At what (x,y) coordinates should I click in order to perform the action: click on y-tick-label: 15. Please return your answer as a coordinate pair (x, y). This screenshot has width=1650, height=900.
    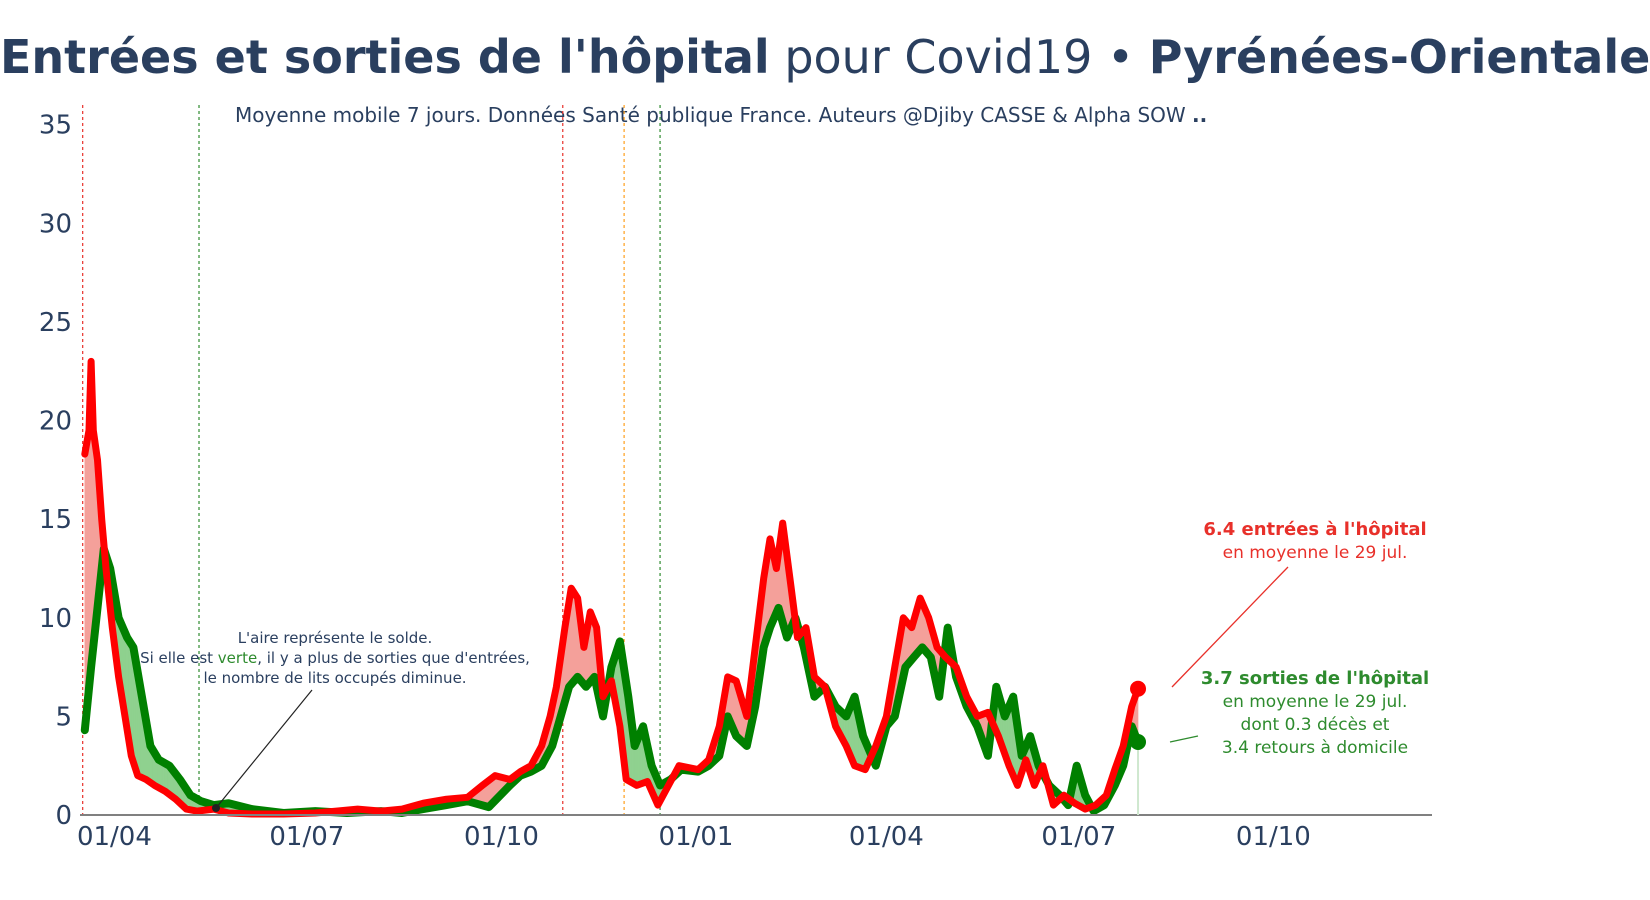
    Looking at the image, I should click on (55, 520).